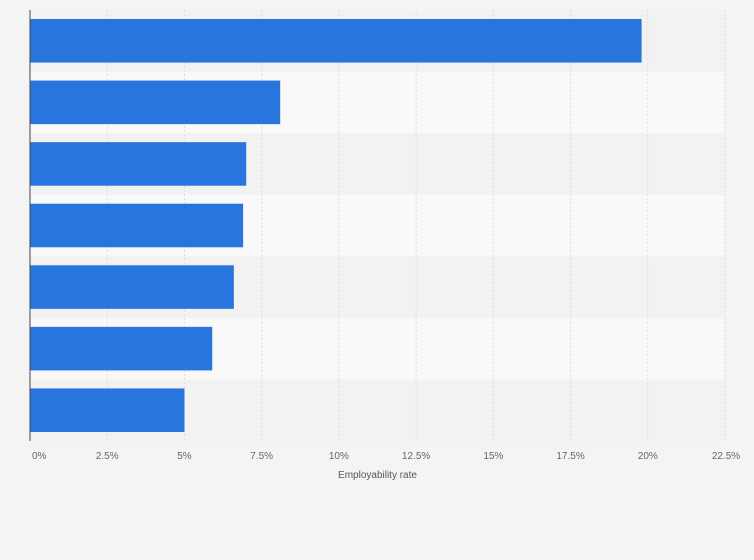 Image resolution: width=754 pixels, height=560 pixels. Describe the element at coordinates (416, 456) in the screenshot. I see `x-tick-label: 12.5%` at that location.